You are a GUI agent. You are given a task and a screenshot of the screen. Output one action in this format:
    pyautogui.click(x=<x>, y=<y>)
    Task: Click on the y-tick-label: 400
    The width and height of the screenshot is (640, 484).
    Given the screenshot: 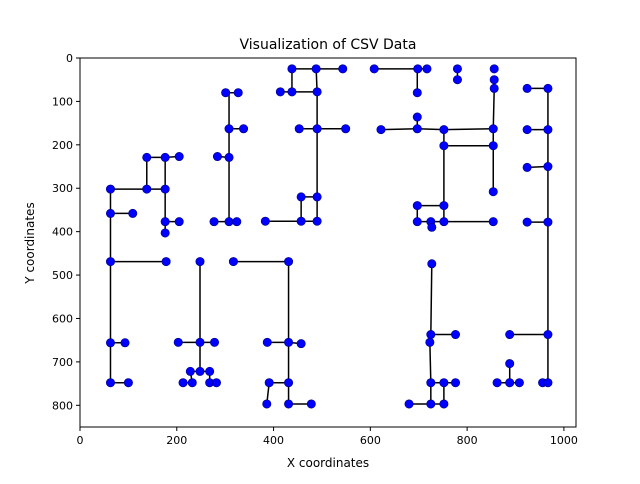 What is the action you would take?
    pyautogui.click(x=62, y=232)
    